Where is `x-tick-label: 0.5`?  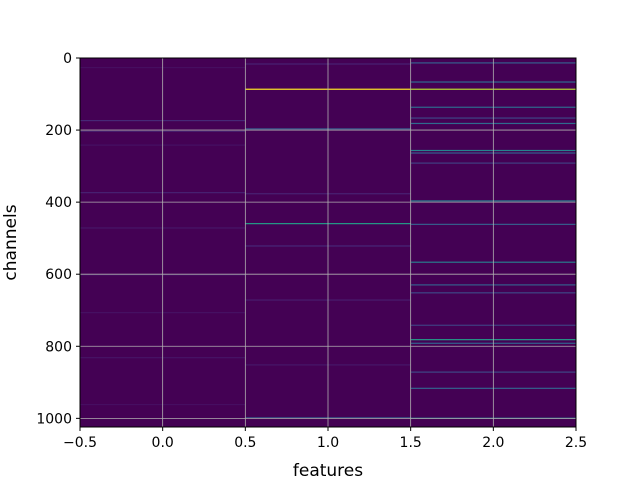 x-tick-label: 0.5 is located at coordinates (245, 443).